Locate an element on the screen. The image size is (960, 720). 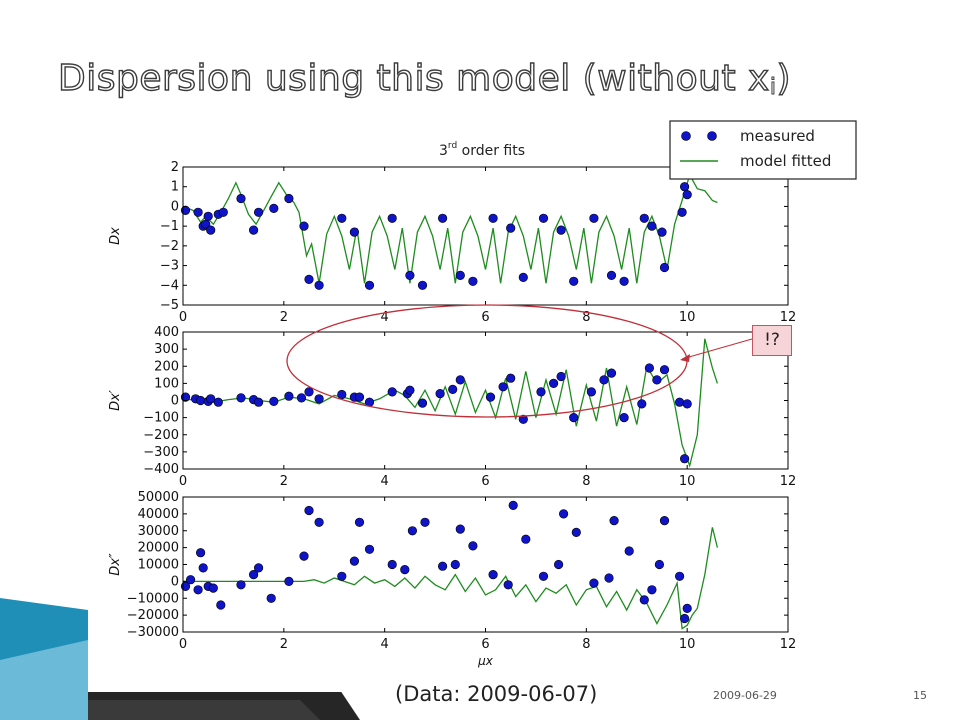
y-tick-label: 2 is located at coordinates (175, 167).